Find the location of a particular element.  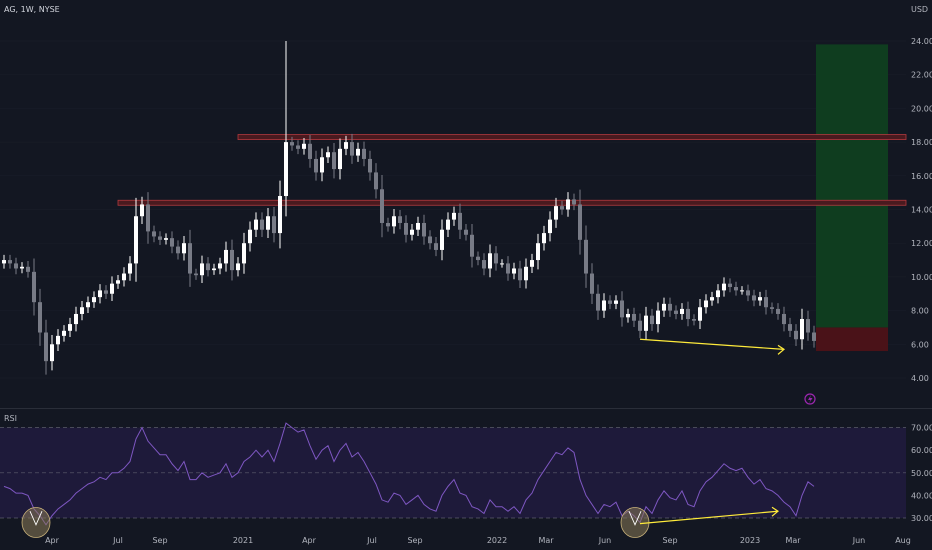

rsi-divergence-arrowhead is located at coordinates (775, 511).